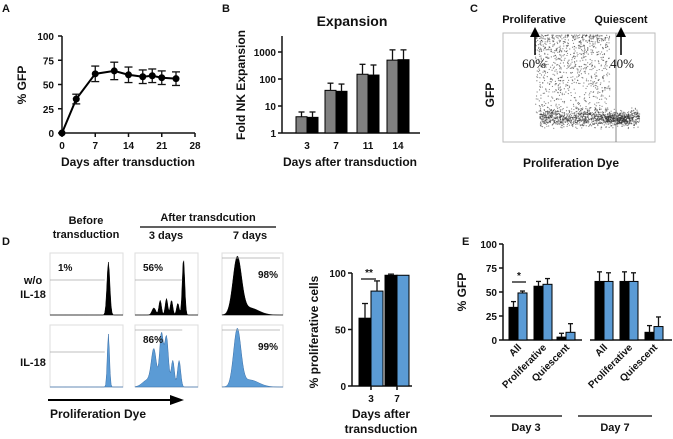  What do you see at coordinates (381, 414) in the screenshot?
I see `dbar-x-label: Days after` at bounding box center [381, 414].